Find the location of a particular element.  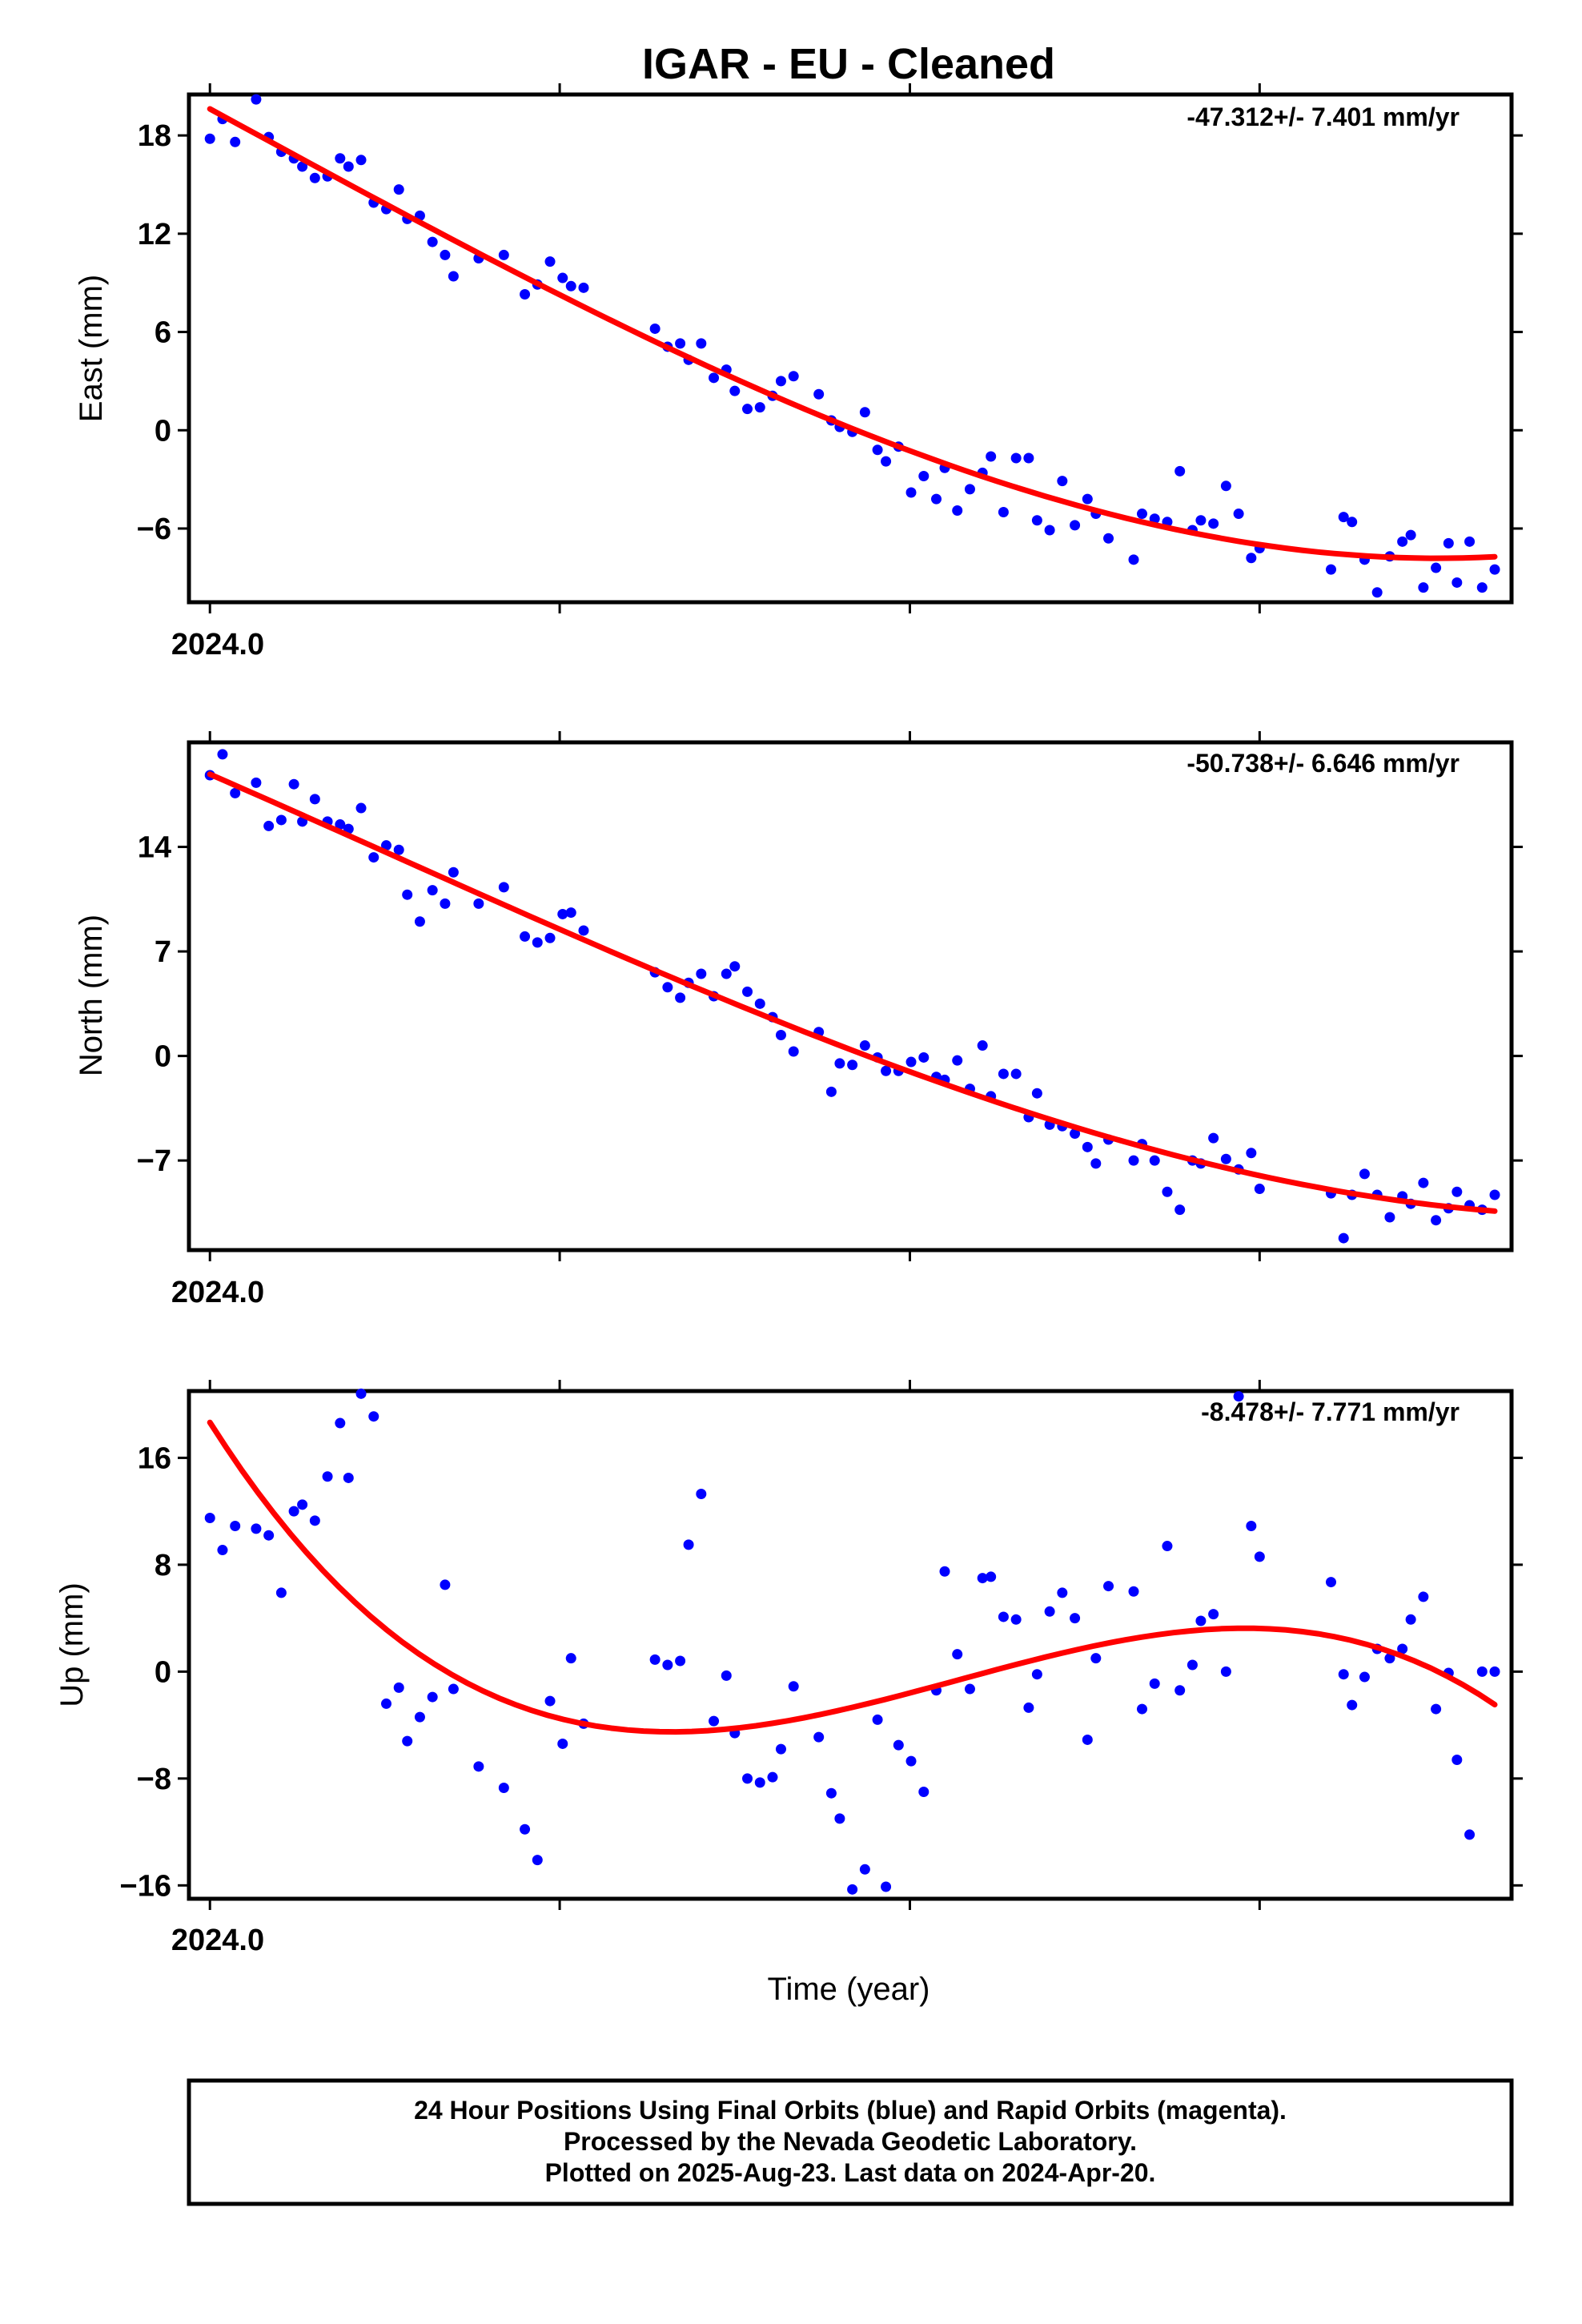

panel-east-ytick-label: 12 is located at coordinates (154, 235).